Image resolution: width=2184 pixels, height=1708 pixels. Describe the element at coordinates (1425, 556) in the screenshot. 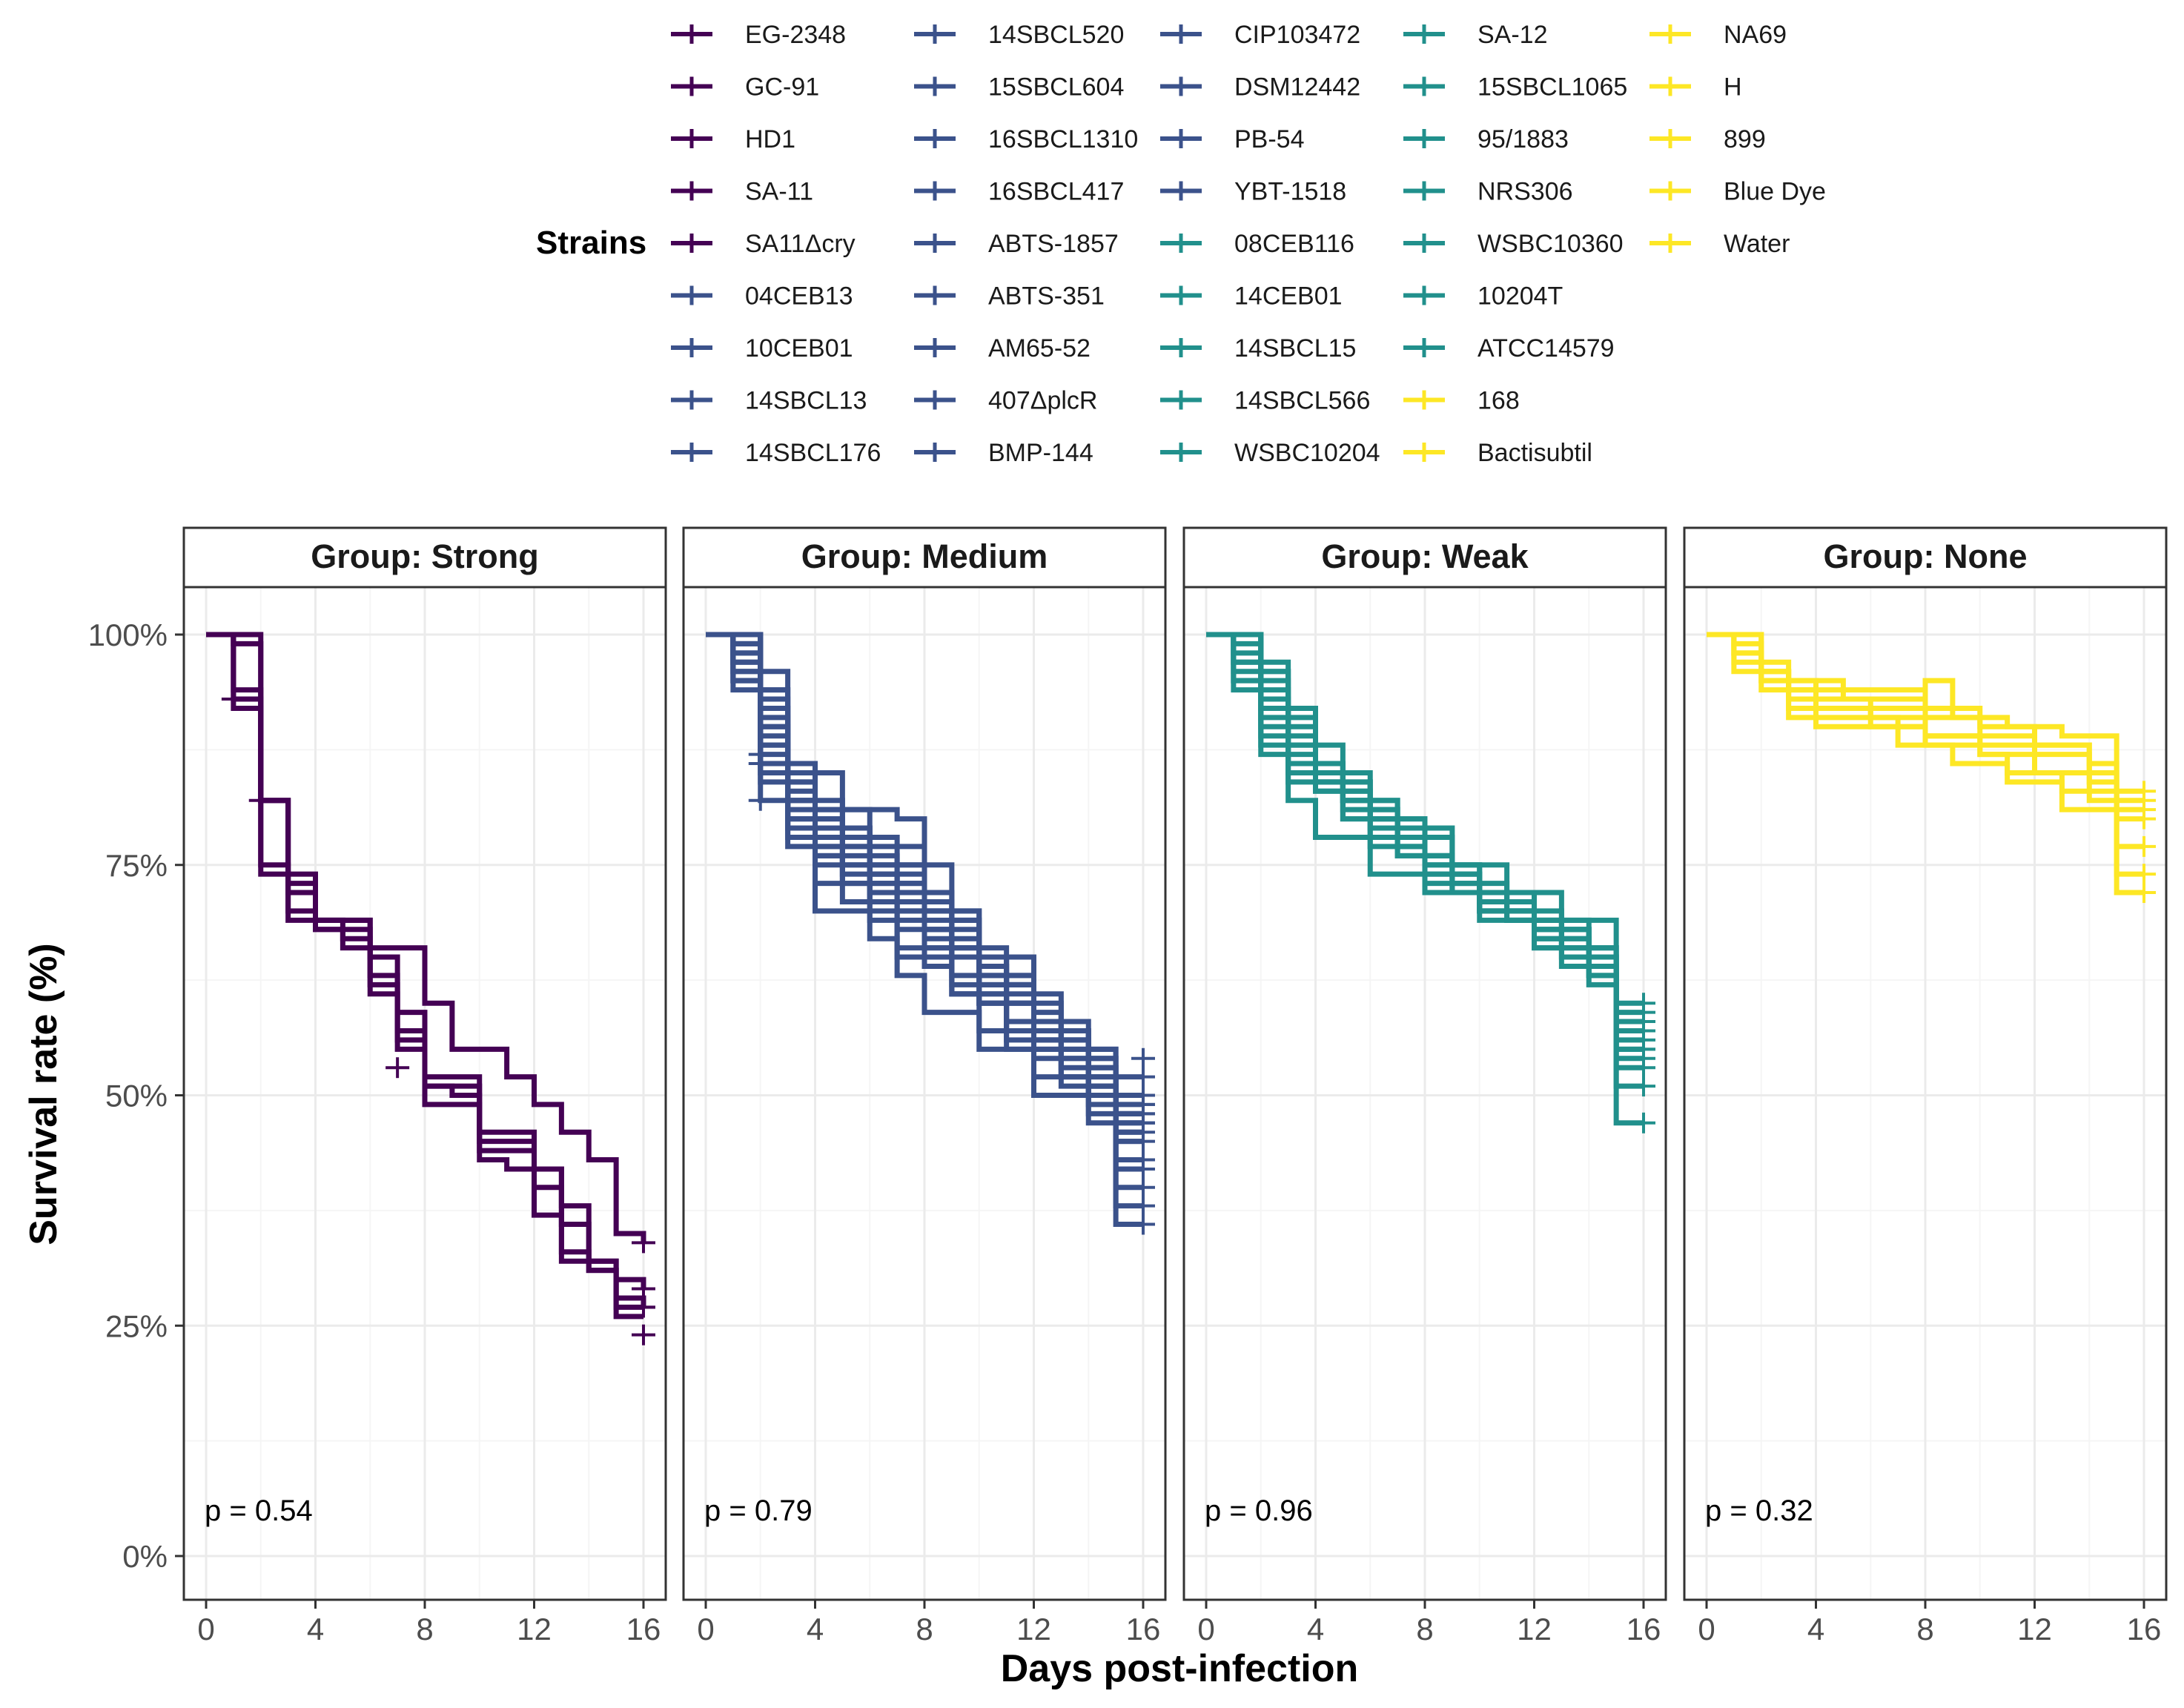

I see `facet-title: Group: Weak` at that location.